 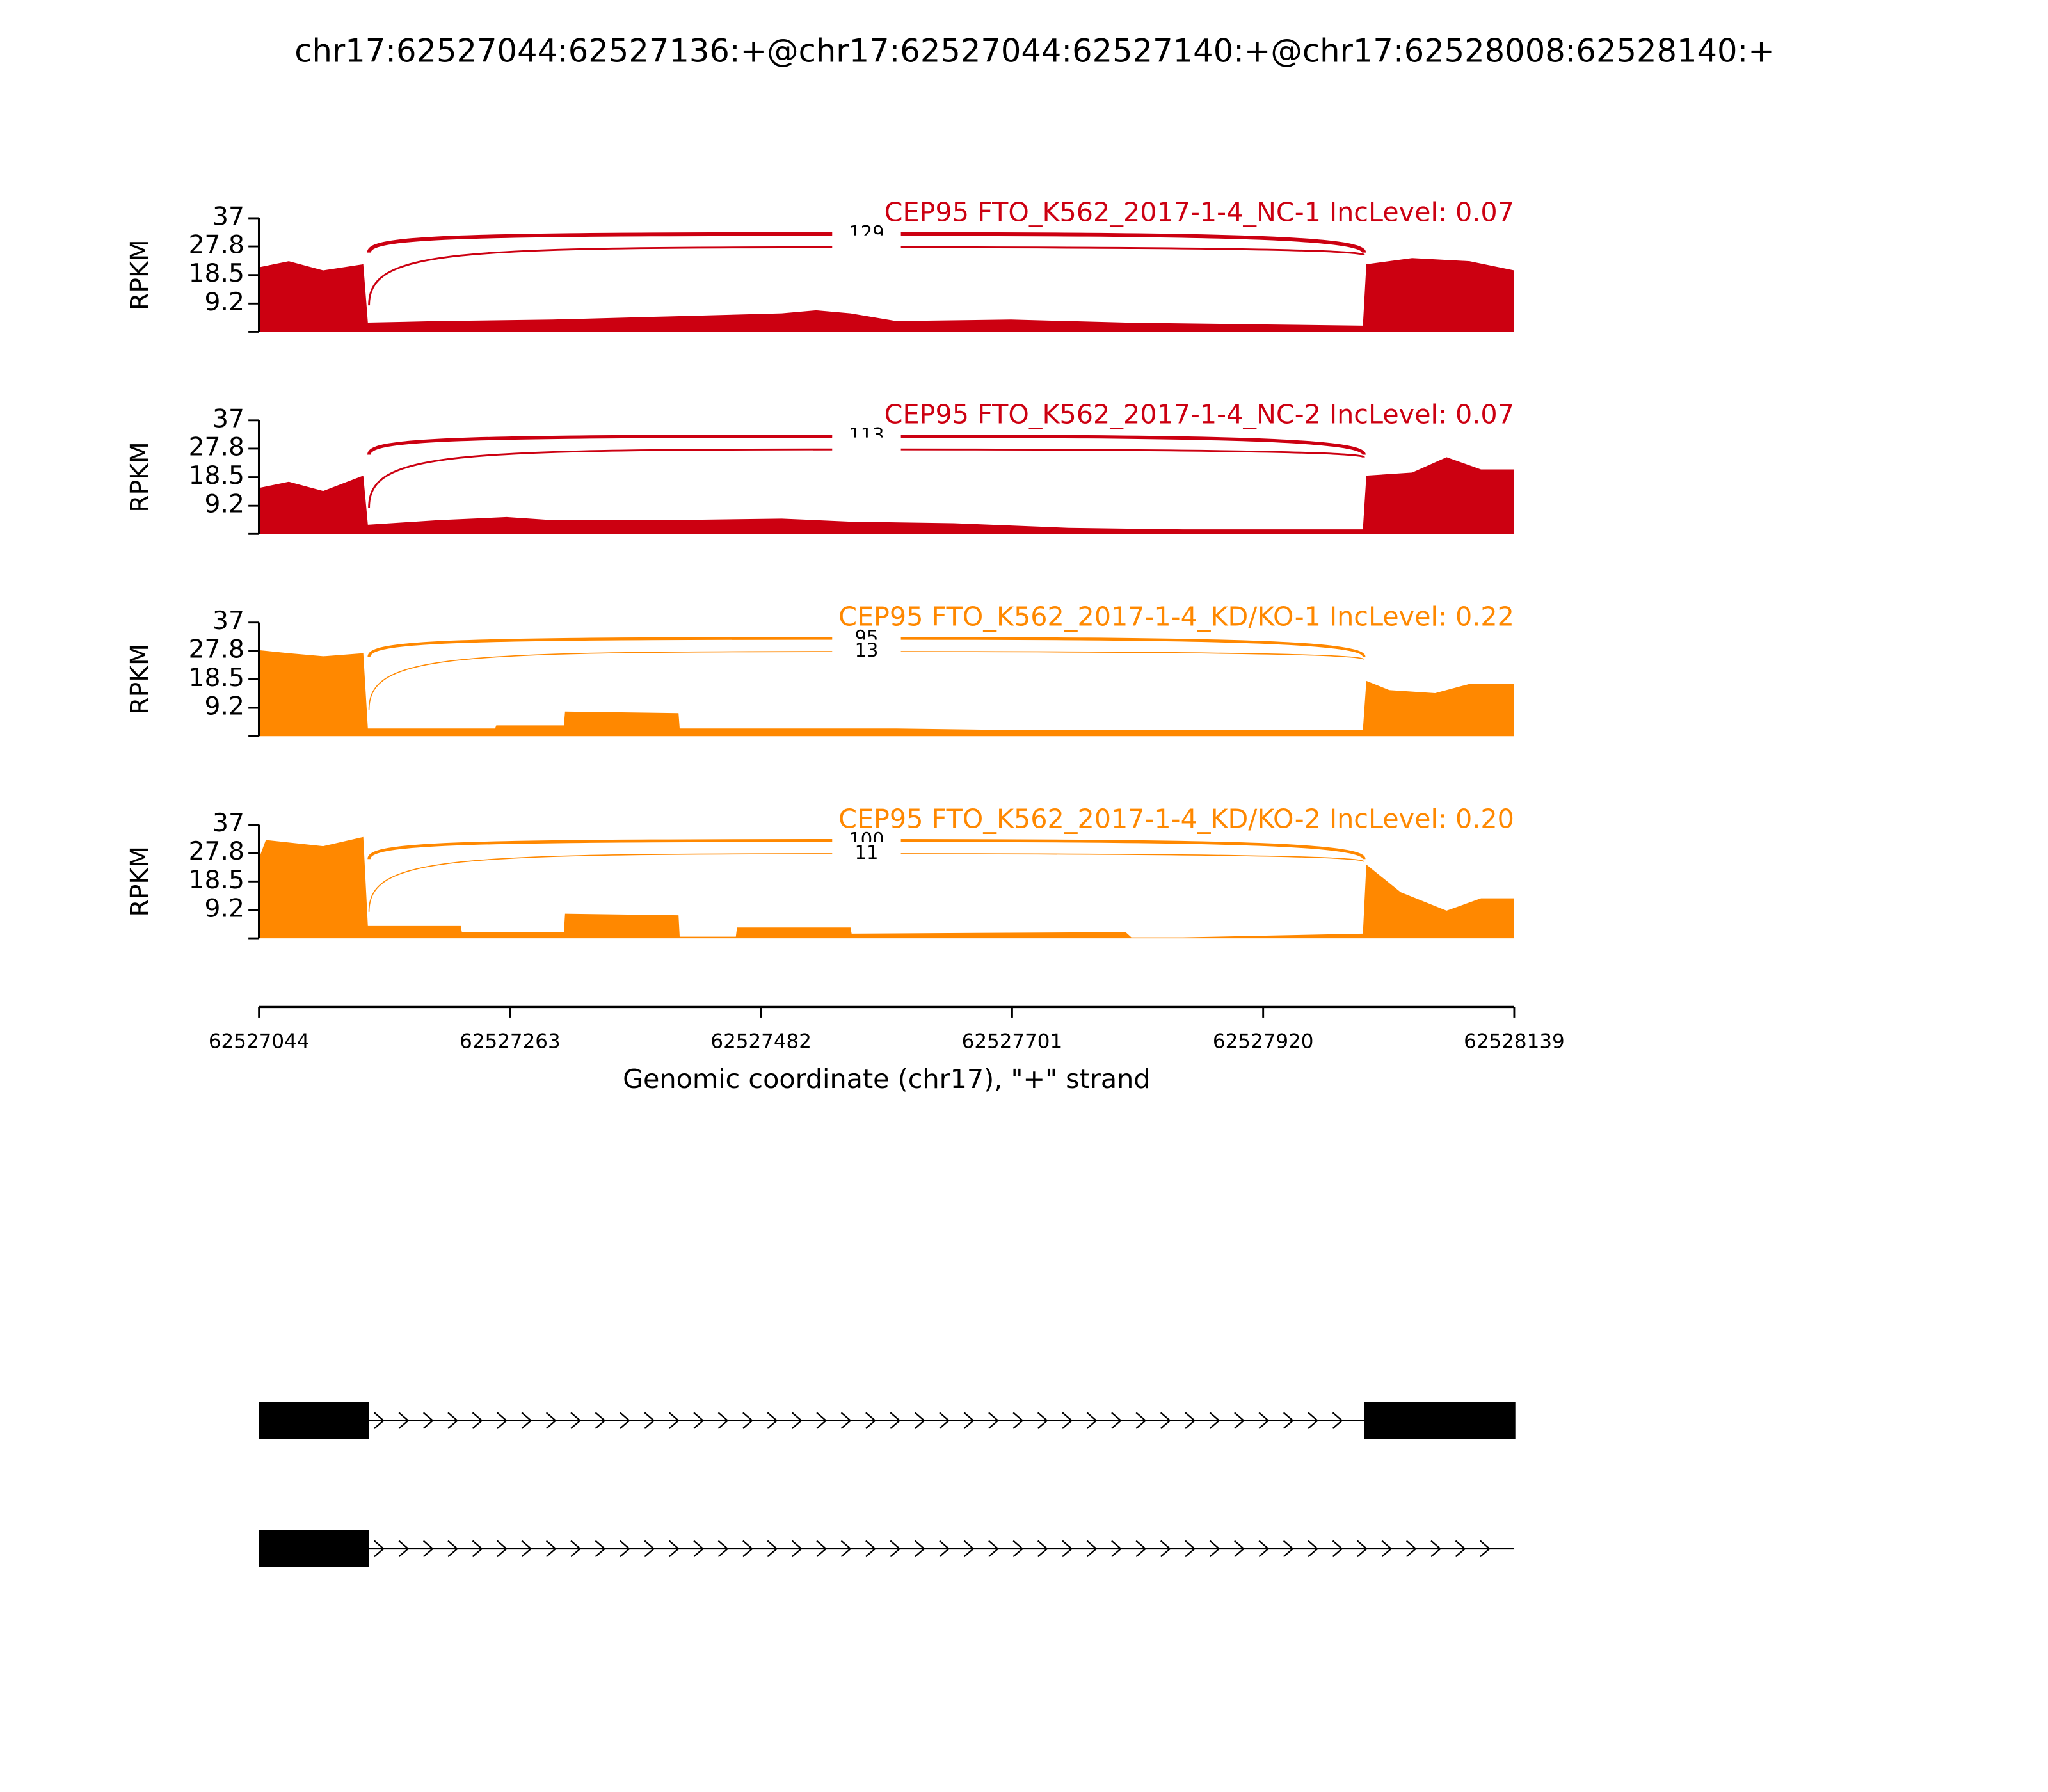 What do you see at coordinates (761, 1041) in the screenshot?
I see `x-tick-label: 62527482` at bounding box center [761, 1041].